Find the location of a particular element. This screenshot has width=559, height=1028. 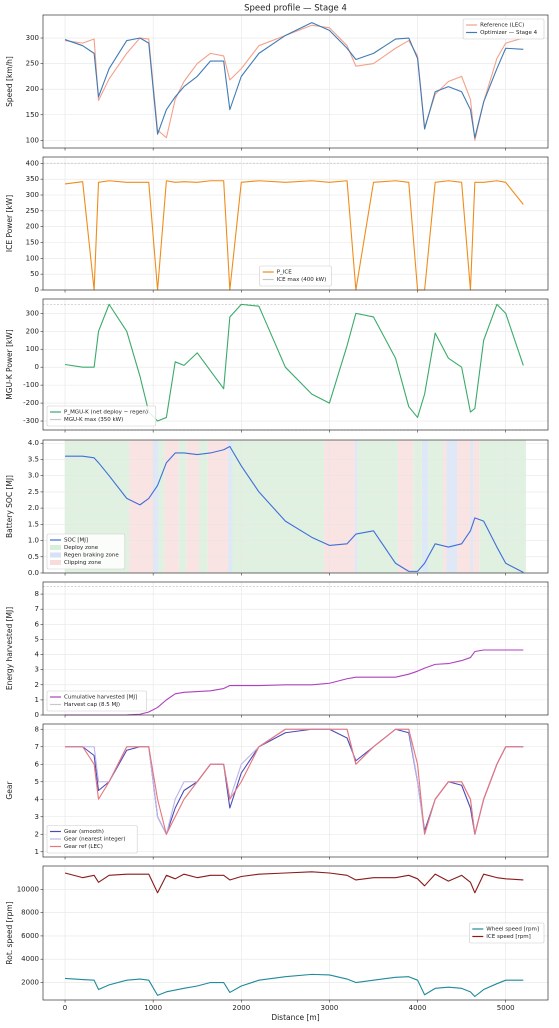

legend-label: SOC [MJ] is located at coordinates (76, 541).